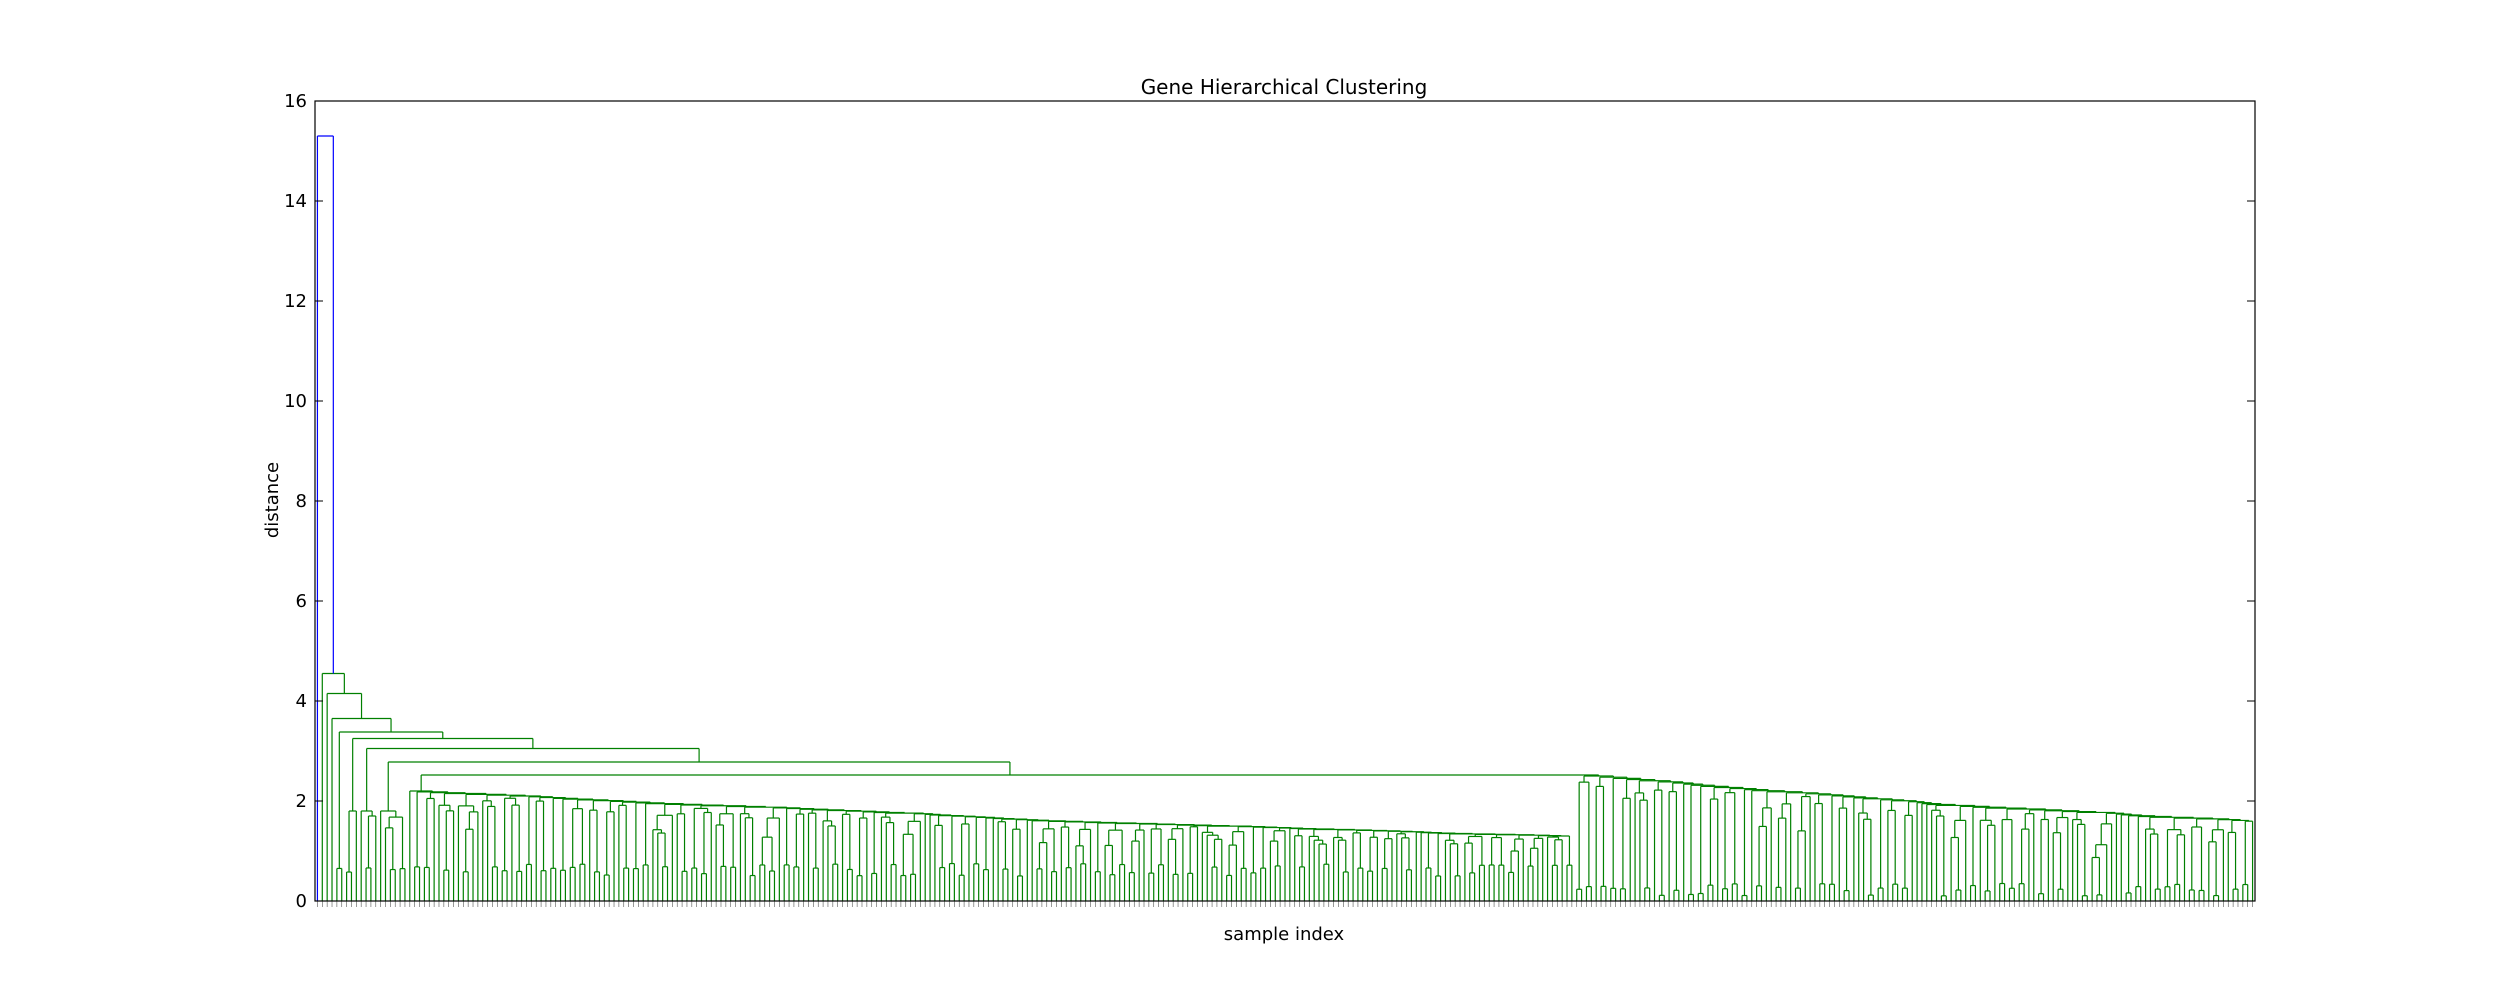 The width and height of the screenshot is (2500, 1000). Describe the element at coordinates (295, 301) in the screenshot. I see `y-tick-label: 12` at that location.